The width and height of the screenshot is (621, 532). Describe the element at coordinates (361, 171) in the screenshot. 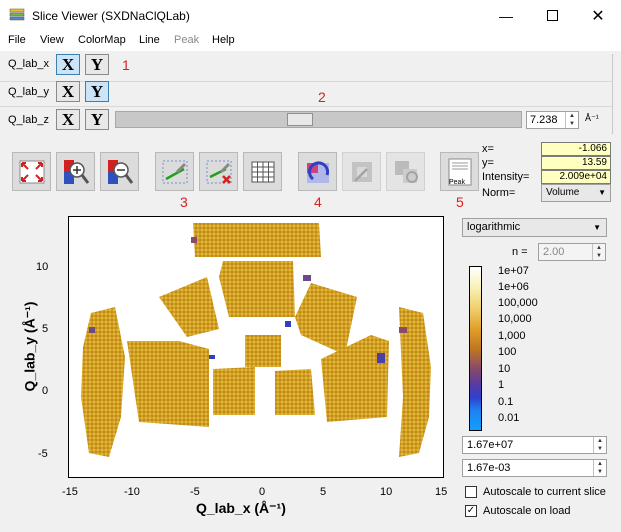

I see `rebin-disabled-button` at that location.